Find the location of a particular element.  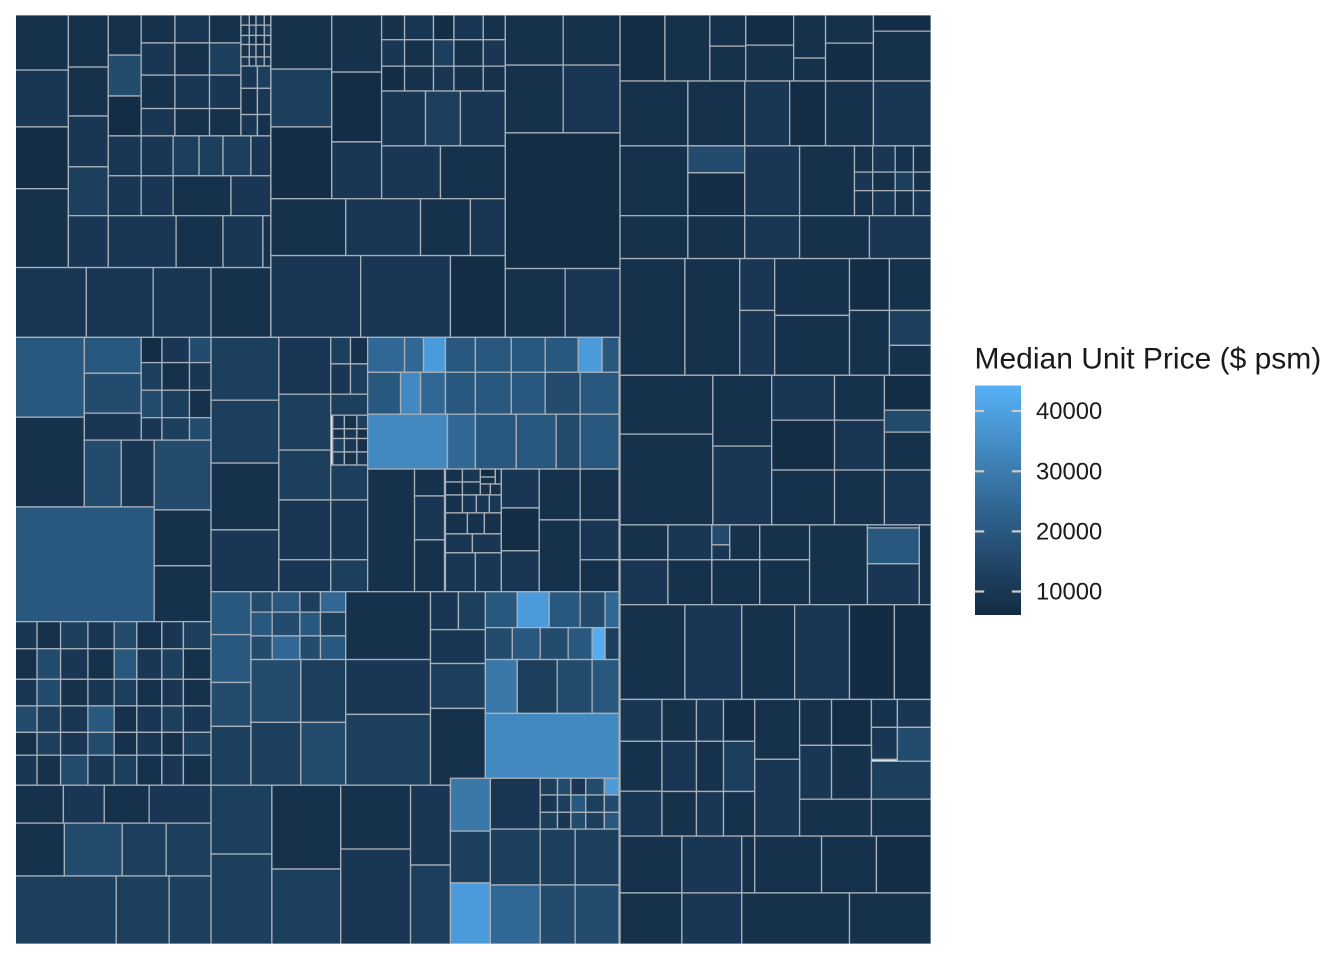

svg-text: Median Unit Price ($ psm) is located at coordinates (1148, 358).